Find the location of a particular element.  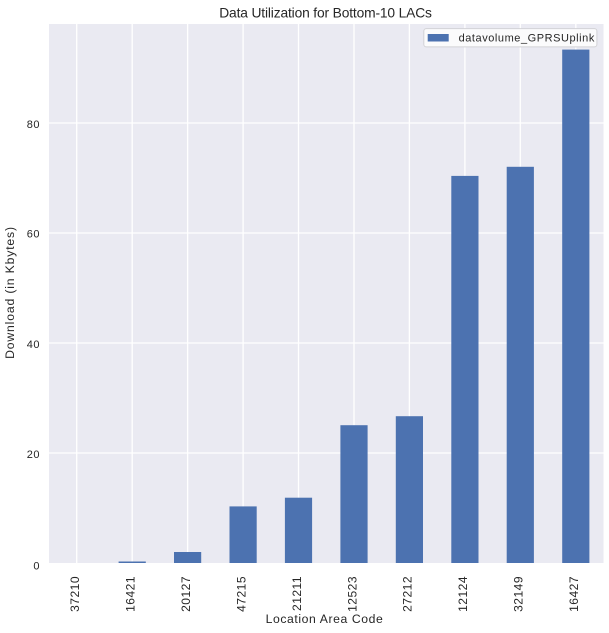

svg-text:Data Utilization for Bottom-10: Data Utilization for Bottom-10 LACs is located at coordinates (325, 13).